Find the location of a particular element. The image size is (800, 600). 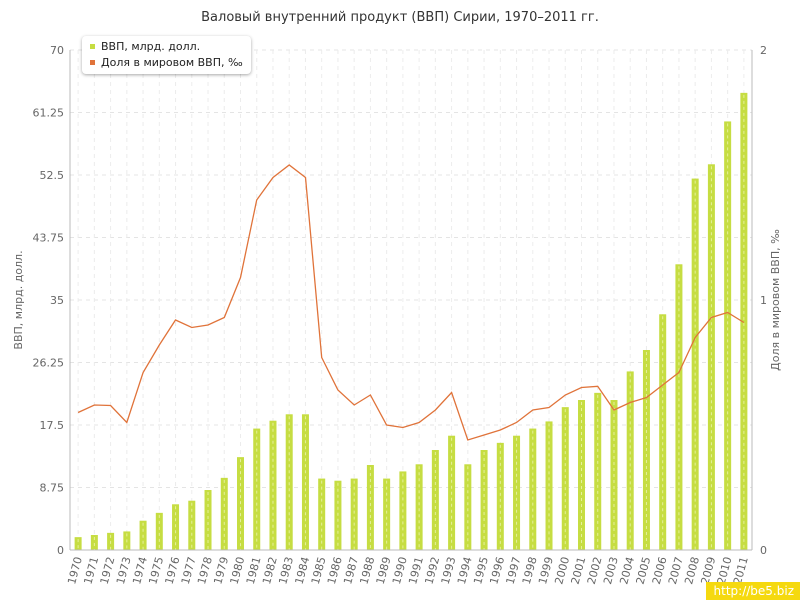

y-tick-right: 0 is located at coordinates (763, 550).